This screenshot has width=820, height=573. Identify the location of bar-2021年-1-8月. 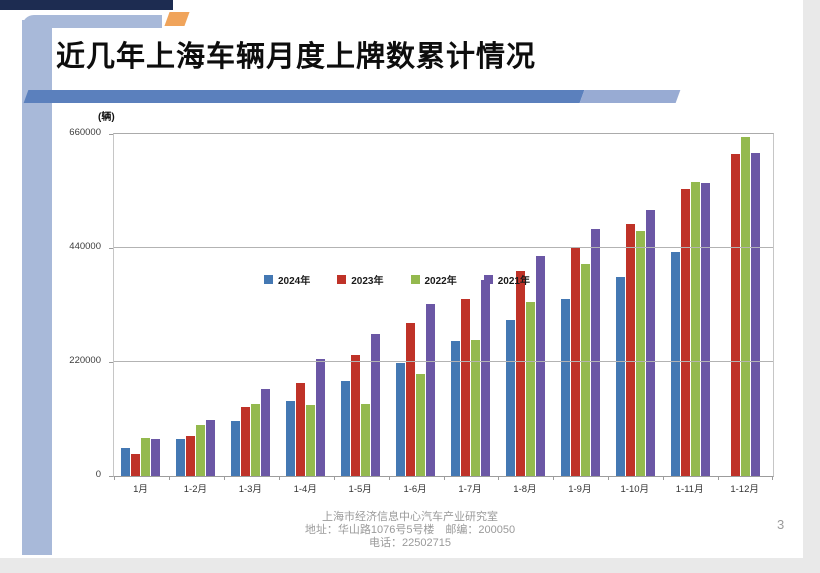
(540, 366).